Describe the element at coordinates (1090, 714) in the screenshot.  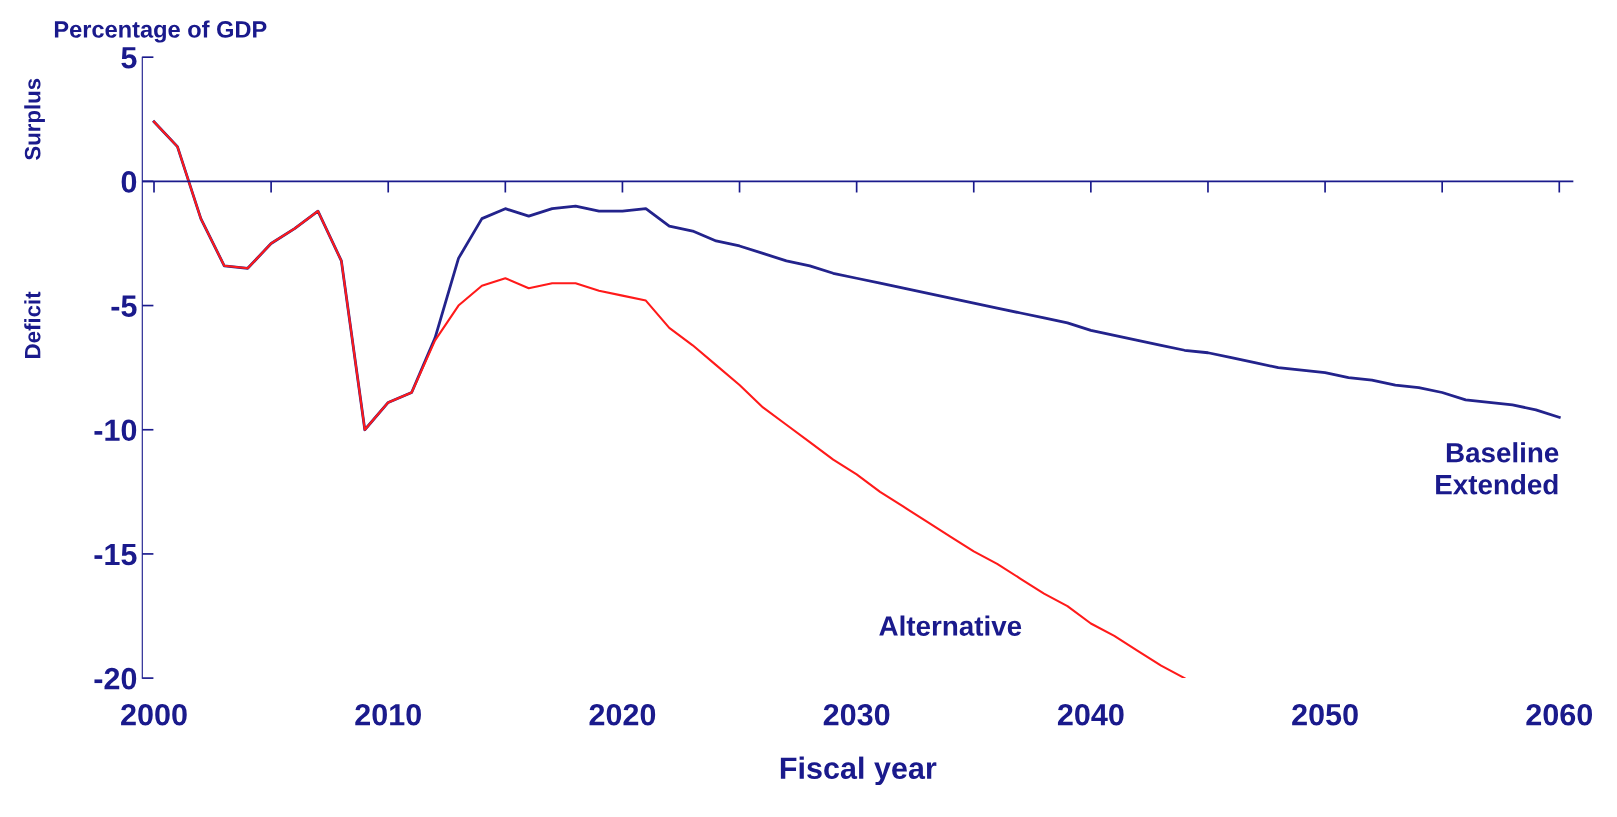
I see `x-tick-label: 2040` at that location.